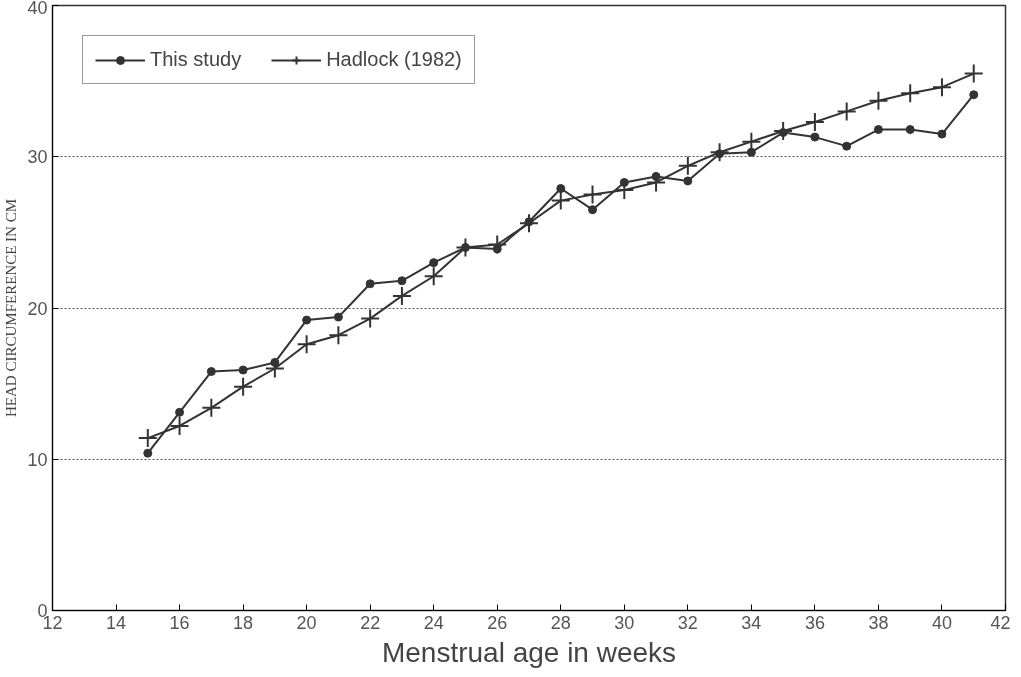  I want to click on legend-label: This study, so click(196, 59).